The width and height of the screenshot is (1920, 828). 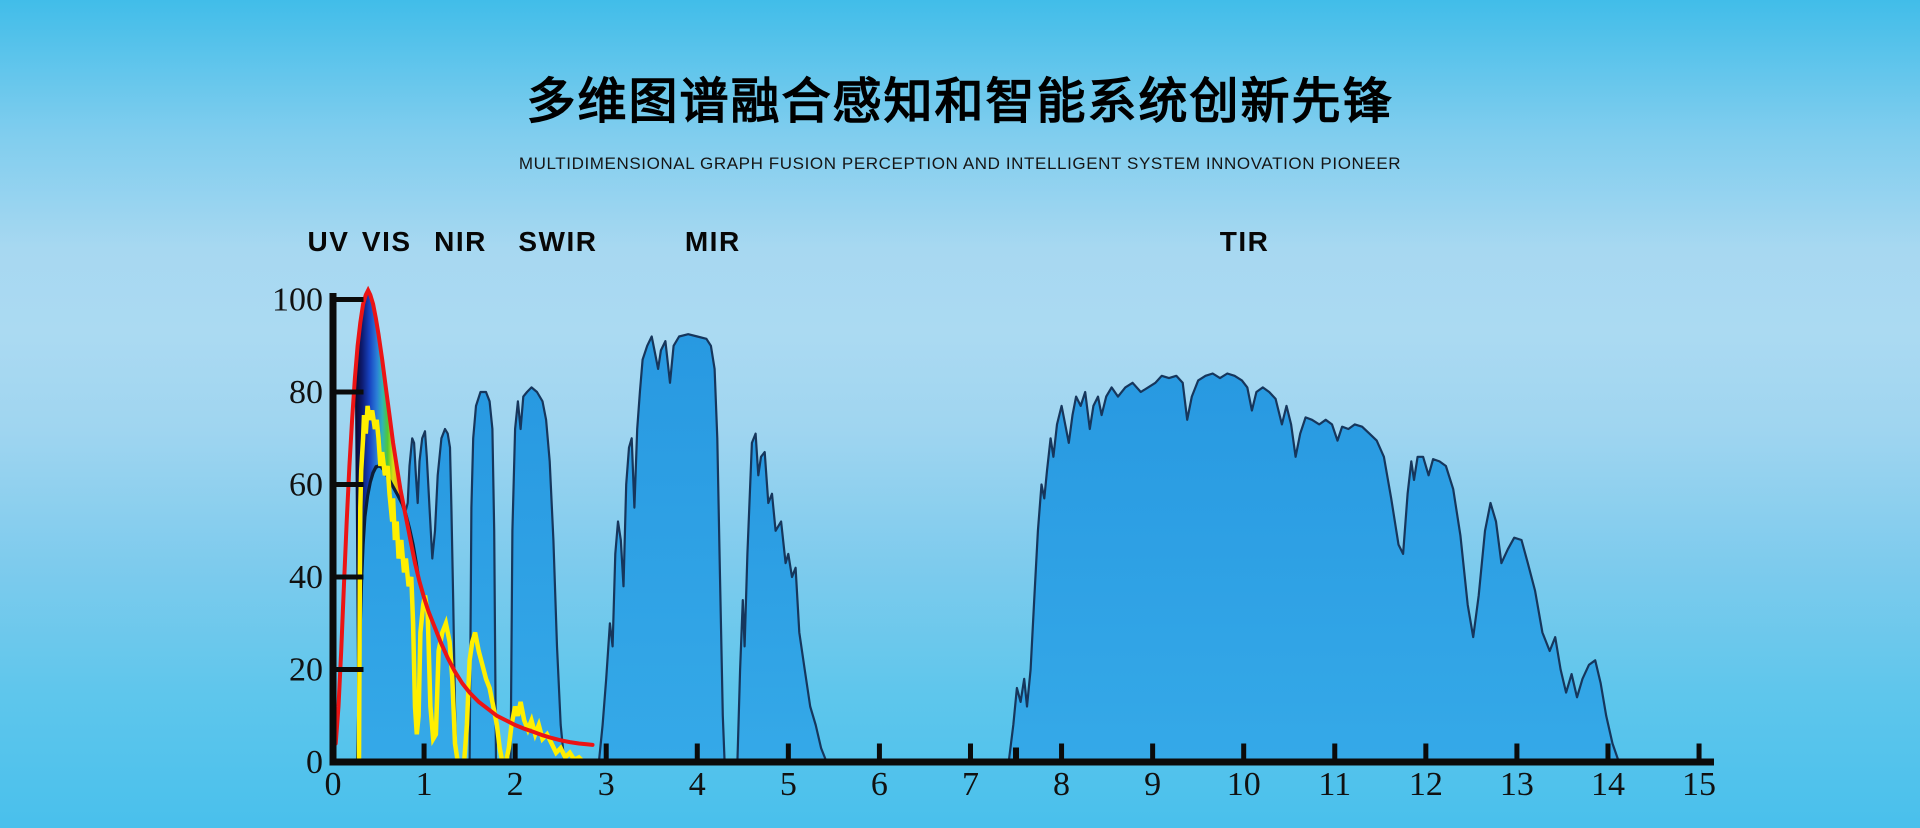 I want to click on x-tick-label: 12, so click(x=1426, y=784).